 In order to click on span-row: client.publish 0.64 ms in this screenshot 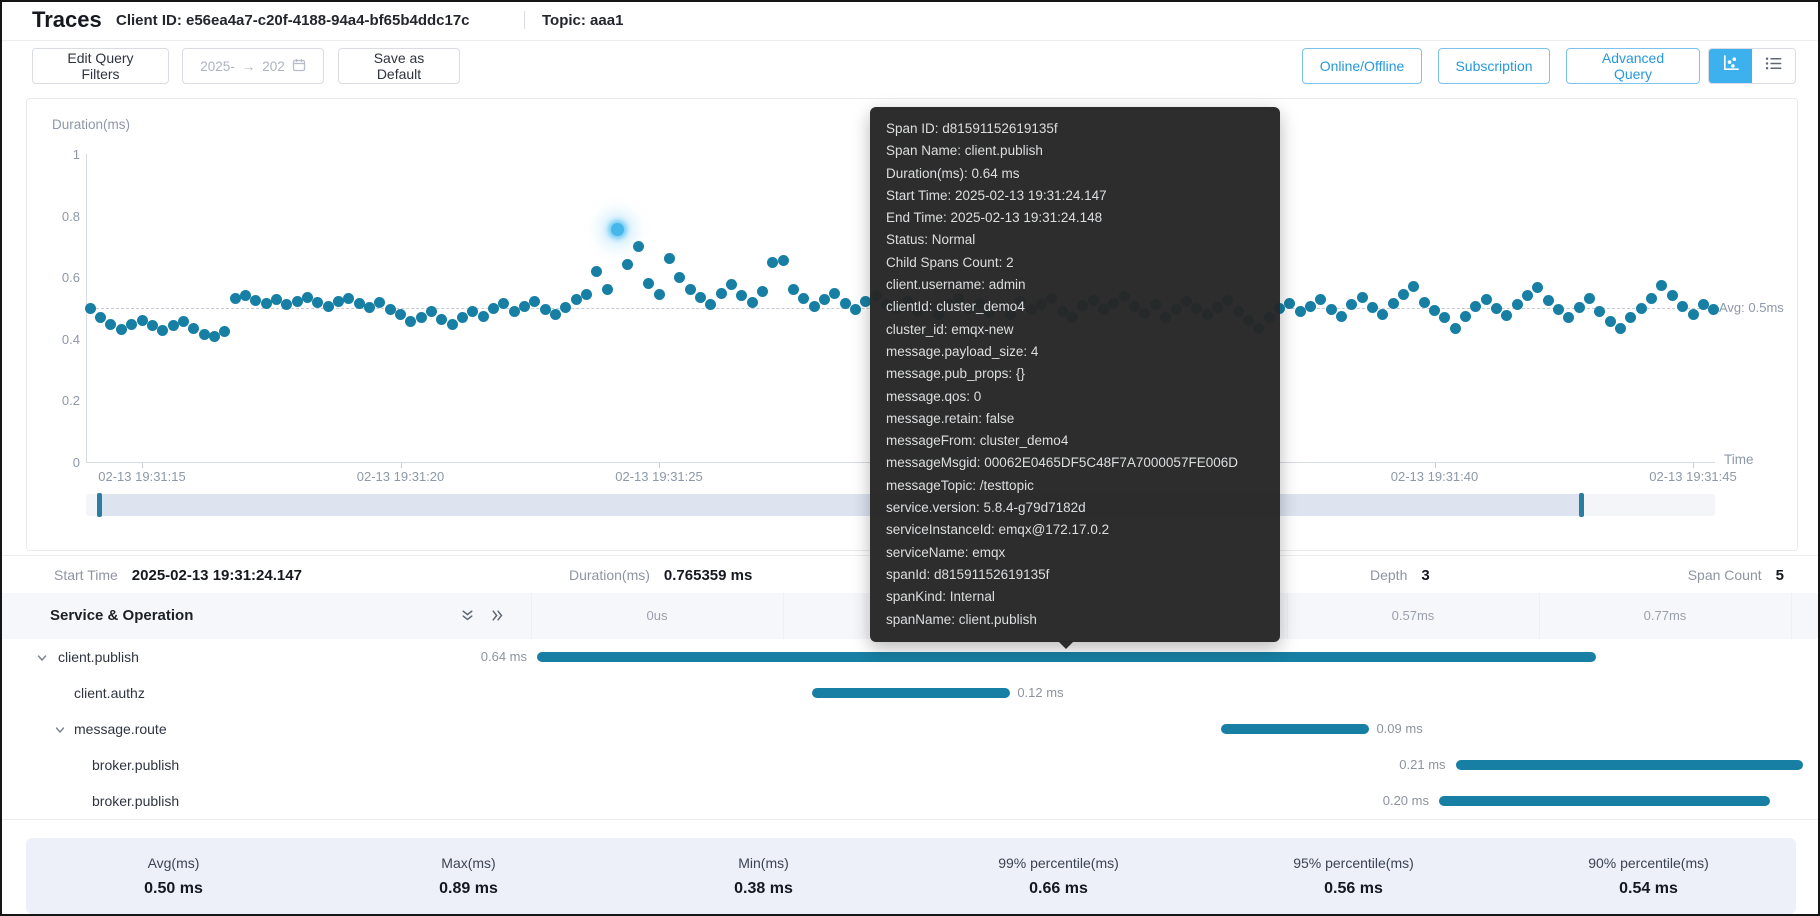, I will do `click(910, 657)`.